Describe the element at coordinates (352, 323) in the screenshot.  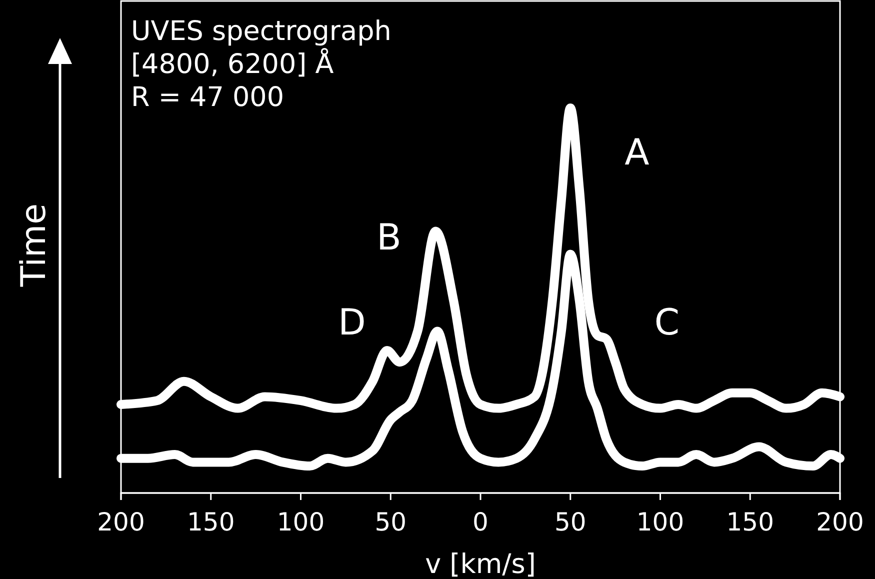
I see `annotation: D` at that location.